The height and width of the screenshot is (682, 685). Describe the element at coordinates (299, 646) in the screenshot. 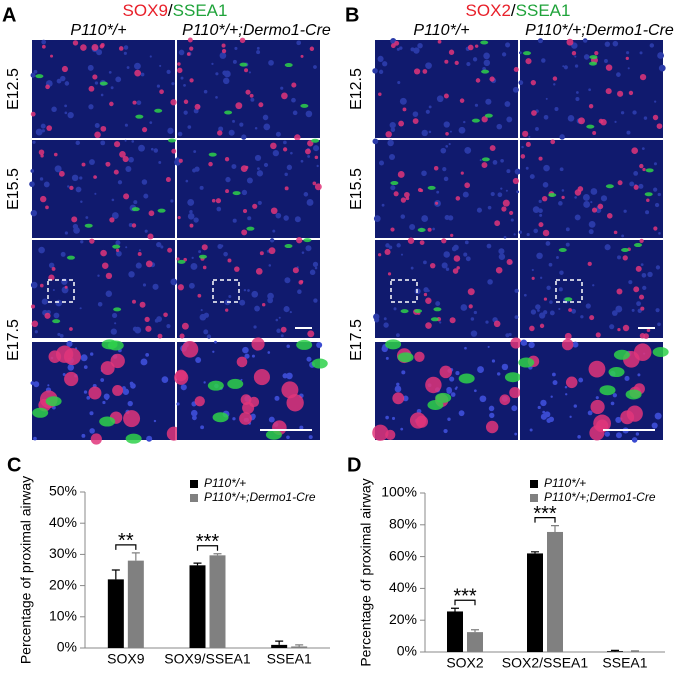

I see `error-bar` at that location.